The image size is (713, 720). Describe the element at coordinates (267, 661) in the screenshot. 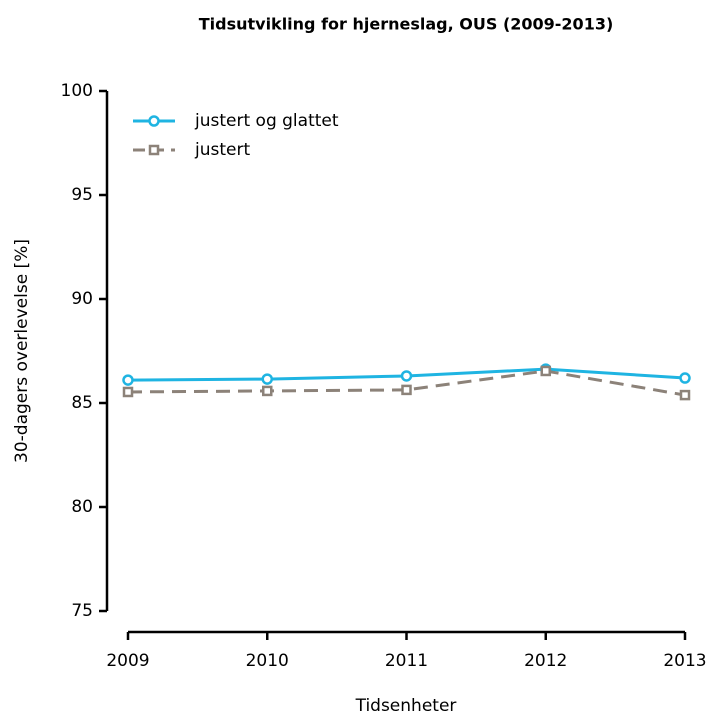

I see `x-tick-label: 2010` at that location.